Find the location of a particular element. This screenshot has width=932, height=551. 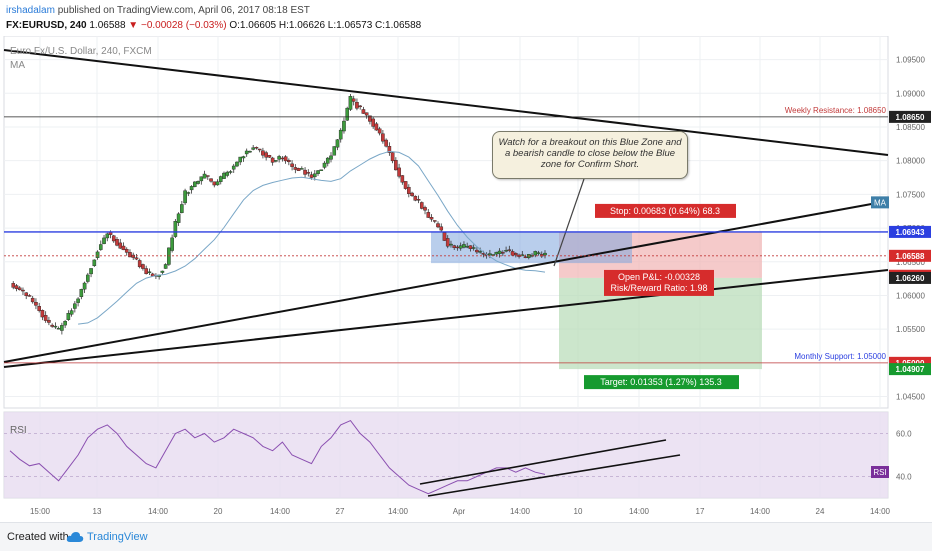

rsi-channel-lower is located at coordinates (554, 475).